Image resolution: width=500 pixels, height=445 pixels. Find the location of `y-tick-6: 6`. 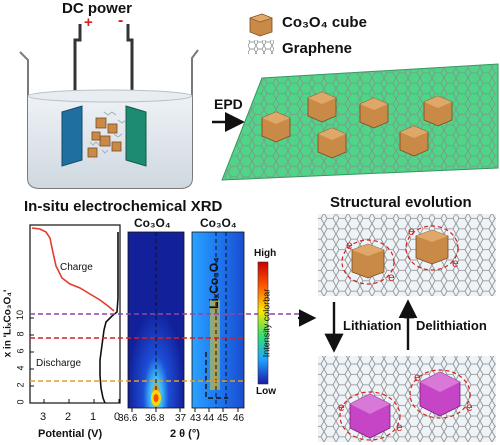

y-tick-6: 6 is located at coordinates (20, 351).